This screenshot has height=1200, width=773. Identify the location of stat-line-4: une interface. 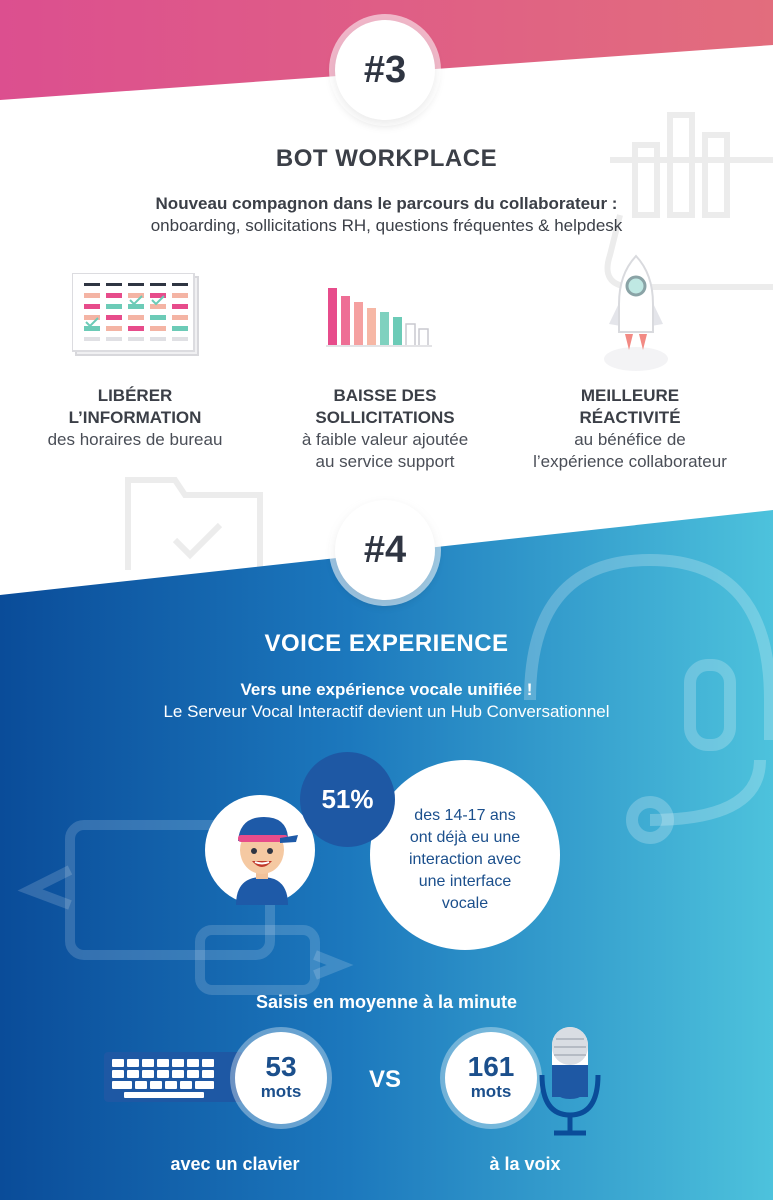
(465, 881).